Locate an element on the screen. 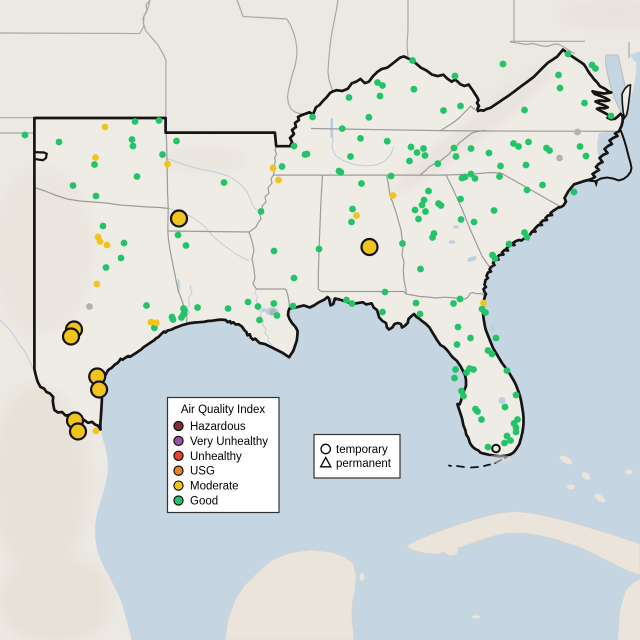 The width and height of the screenshot is (640, 640). svg-text: Good is located at coordinates (204, 502).